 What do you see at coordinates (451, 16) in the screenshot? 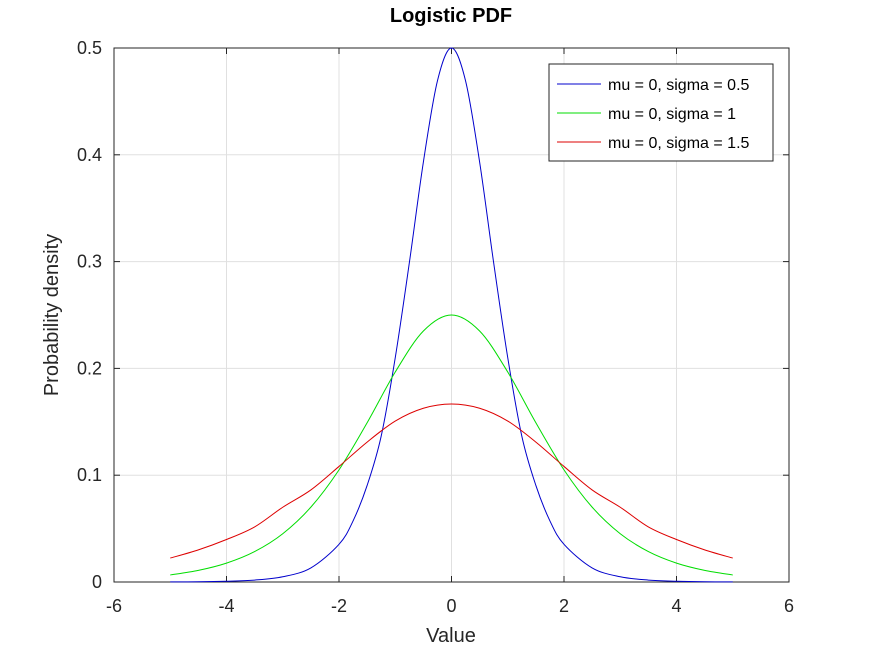
I see `chart-title: Logistic PDF` at bounding box center [451, 16].